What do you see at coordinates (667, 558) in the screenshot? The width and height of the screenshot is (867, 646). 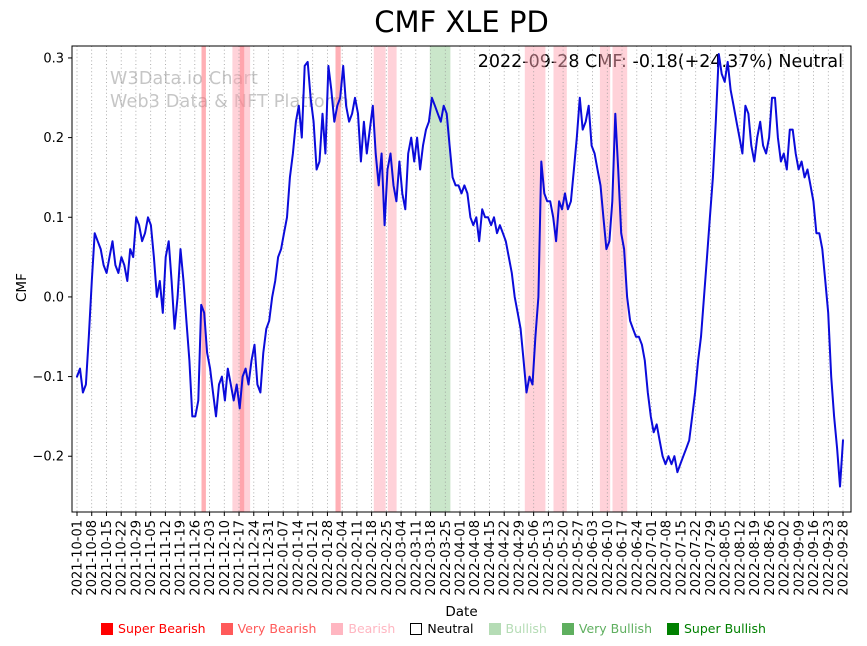 I see `x-tick-label: 2022-07-08` at bounding box center [667, 558].